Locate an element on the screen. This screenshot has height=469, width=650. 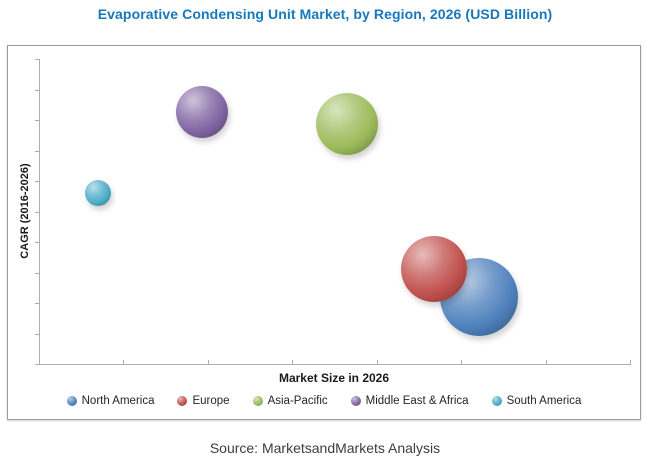
legend-item-europe: Europe is located at coordinates (203, 401).